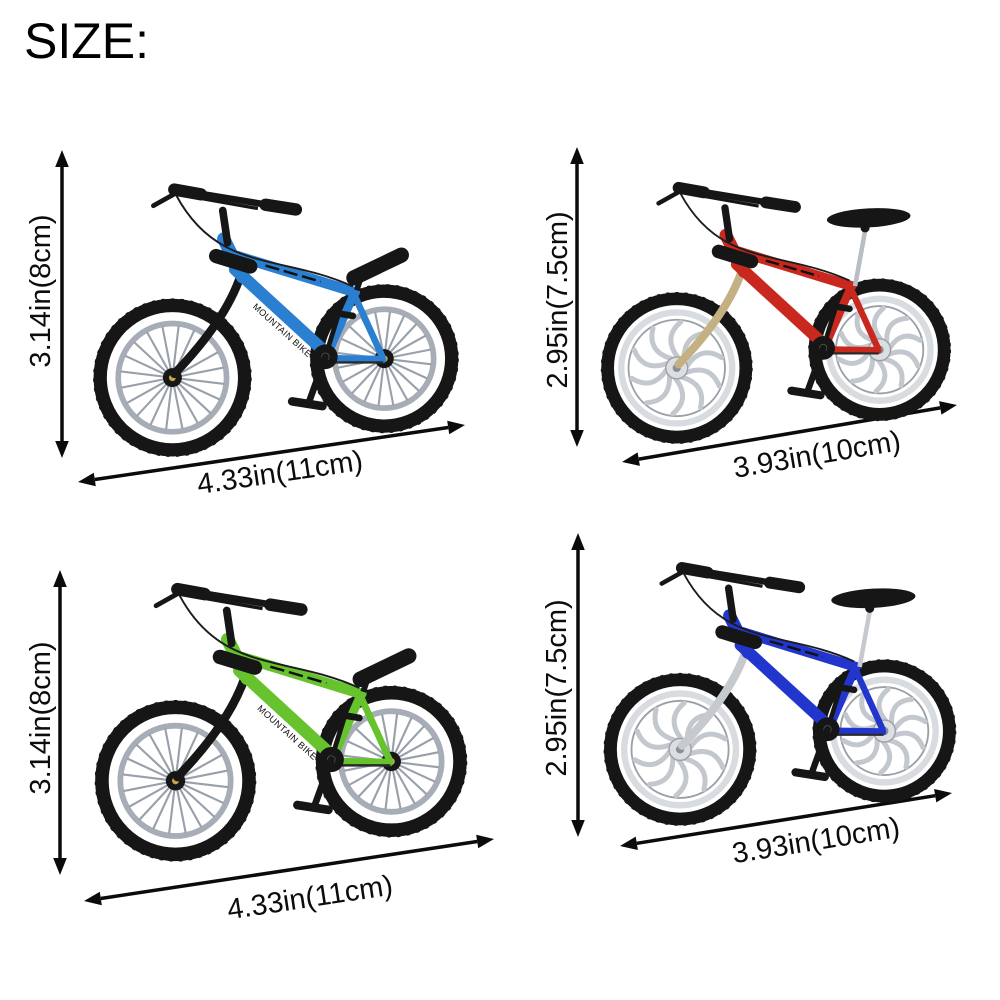 Image resolution: width=1000 pixels, height=1000 pixels. I want to click on dark-blue-bike-image, so click(779, 688).